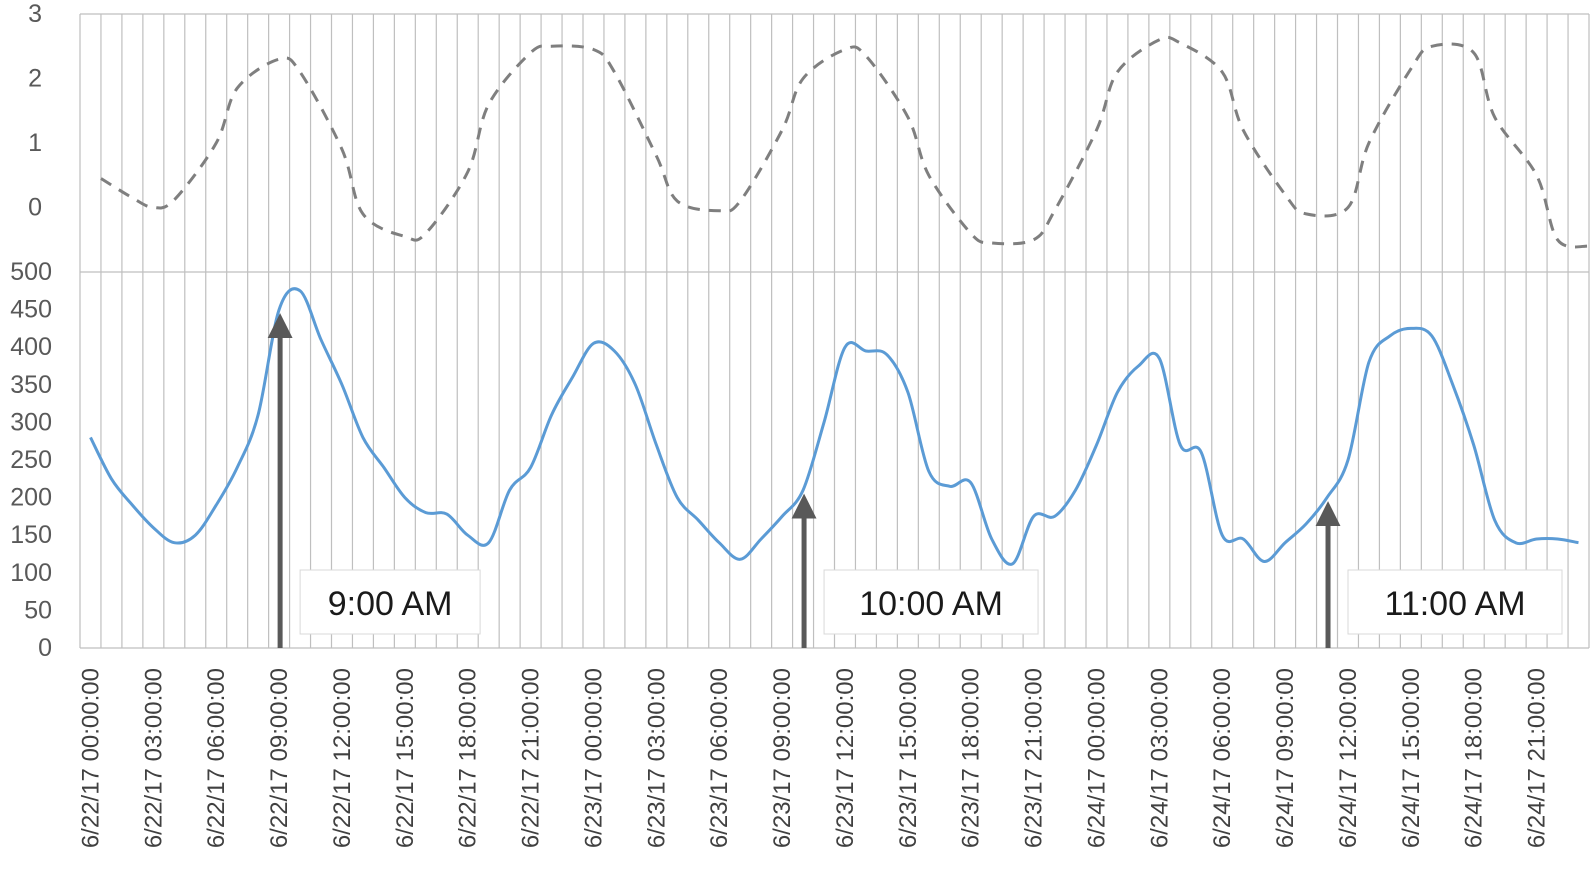  Describe the element at coordinates (279, 758) in the screenshot. I see `x-tick-label: 6/22/17 09:00:00` at that location.